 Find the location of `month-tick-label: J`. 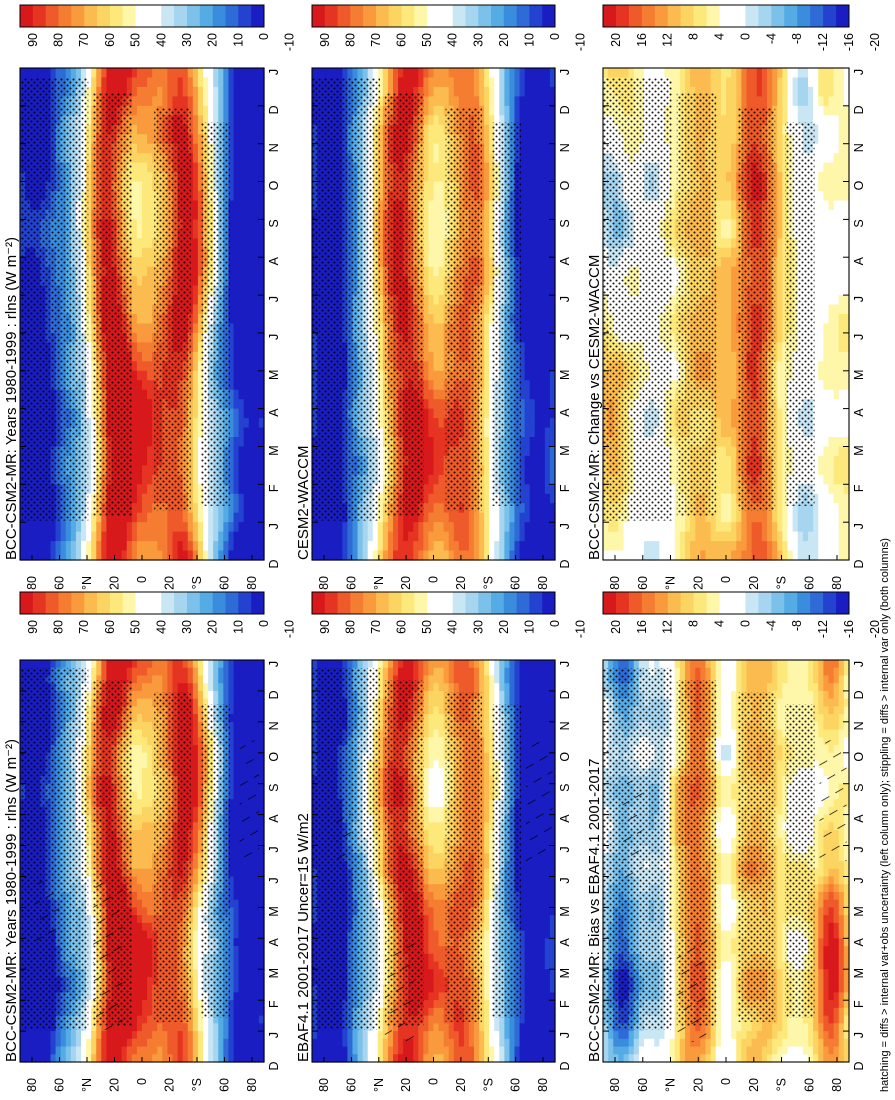

month-tick-label: J is located at coordinates (274, 299).